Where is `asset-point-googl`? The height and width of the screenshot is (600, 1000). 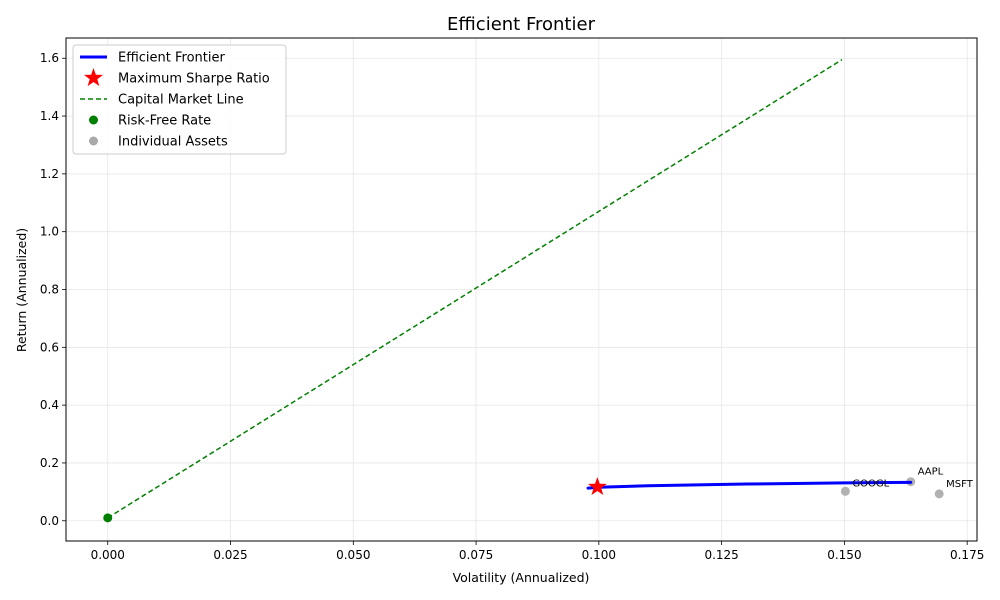
asset-point-googl is located at coordinates (845, 491).